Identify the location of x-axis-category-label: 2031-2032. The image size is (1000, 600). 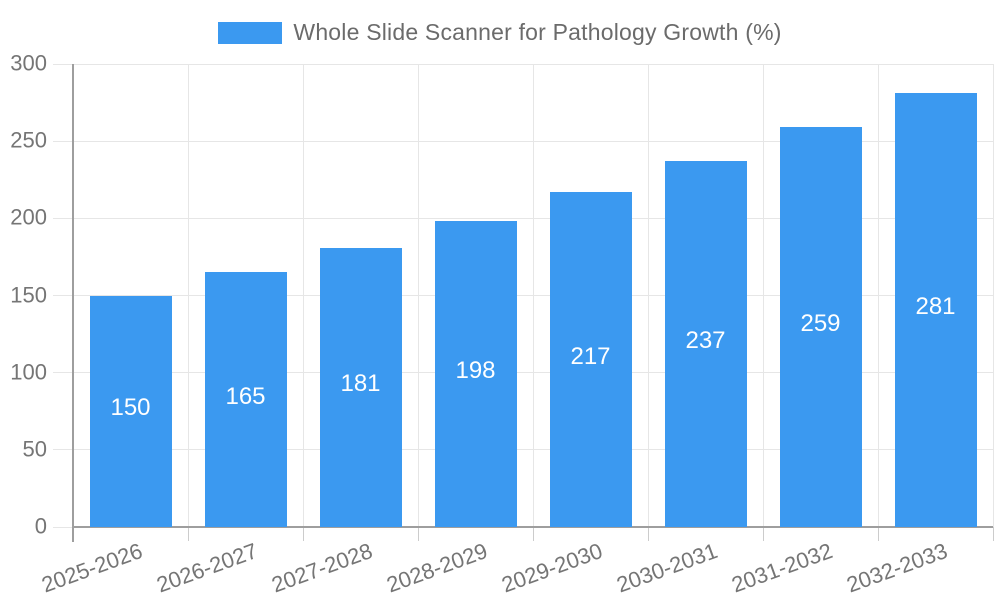
(782, 568).